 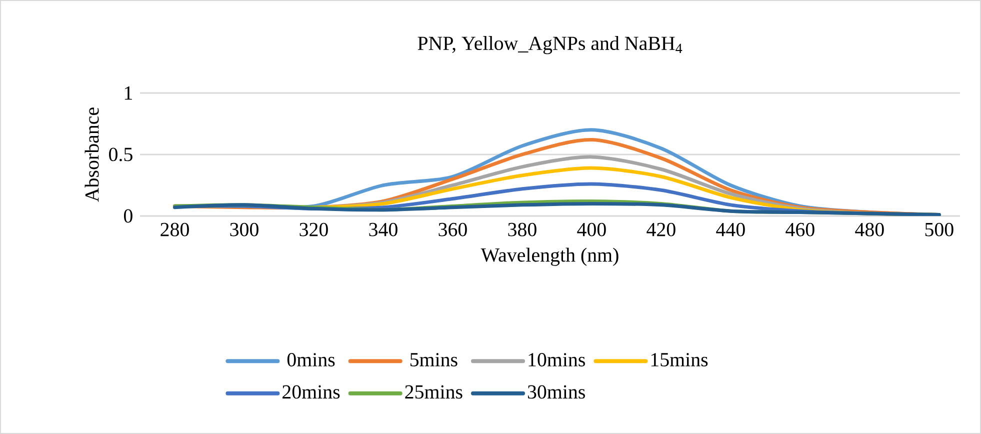 I want to click on x-tick-label: 480, so click(x=869, y=229).